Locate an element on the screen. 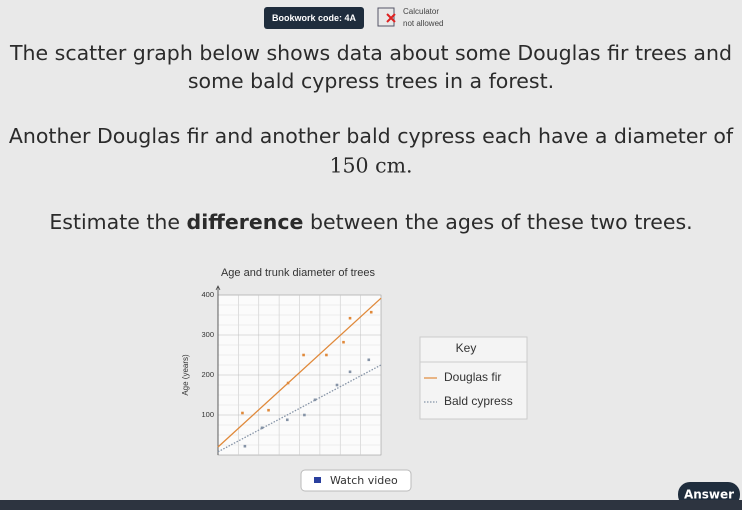 The height and width of the screenshot is (510, 742). question-line: 150 cm. is located at coordinates (370, 166).